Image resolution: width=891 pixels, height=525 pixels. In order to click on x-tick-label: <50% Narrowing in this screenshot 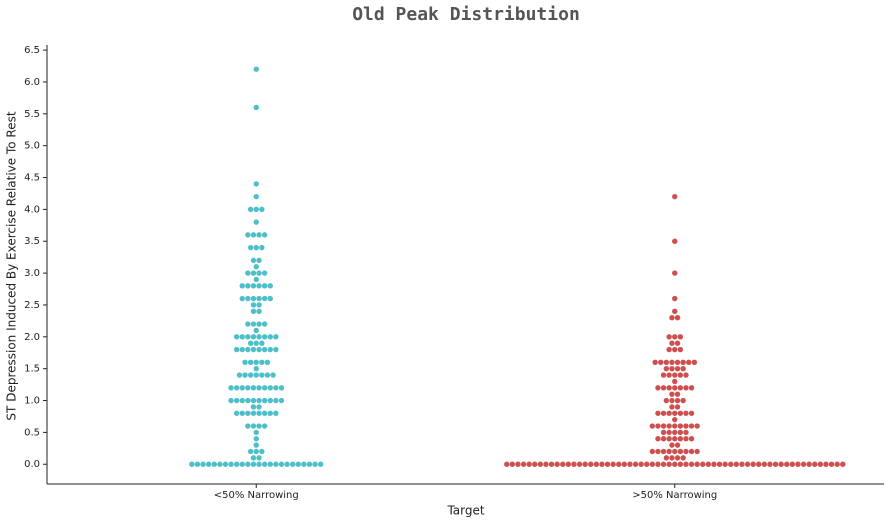, I will do `click(256, 495)`.